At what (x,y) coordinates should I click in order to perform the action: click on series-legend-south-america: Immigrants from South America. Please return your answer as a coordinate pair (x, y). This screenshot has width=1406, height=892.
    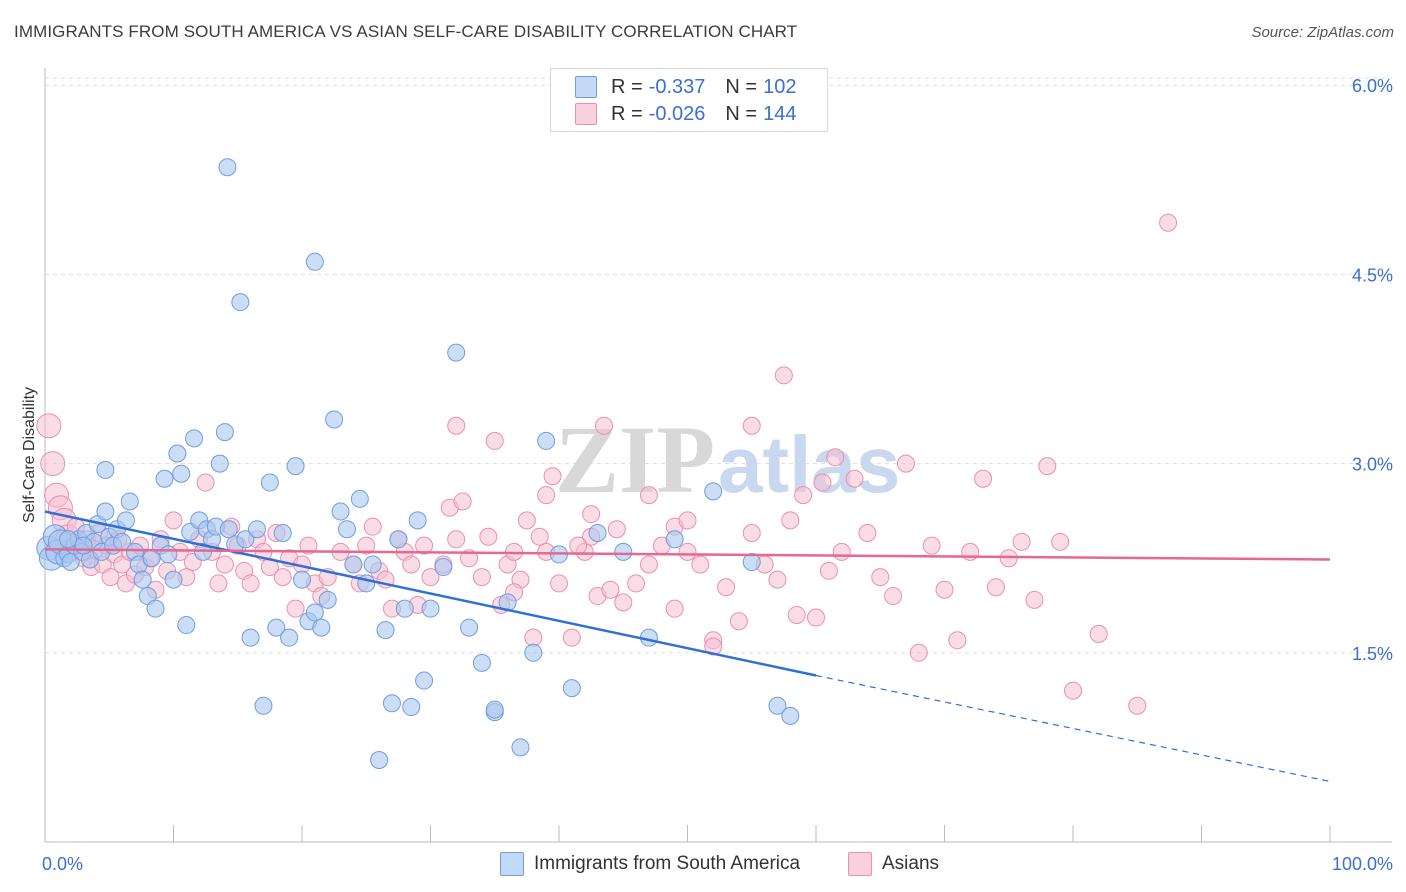
    Looking at the image, I should click on (650, 864).